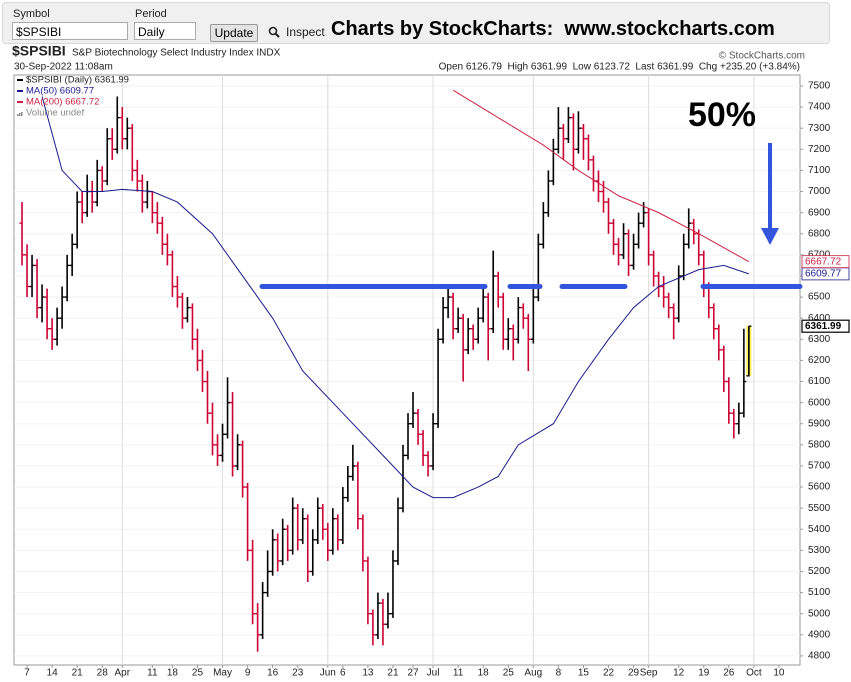  What do you see at coordinates (248, 673) in the screenshot?
I see `x-tick-label: 9` at bounding box center [248, 673].